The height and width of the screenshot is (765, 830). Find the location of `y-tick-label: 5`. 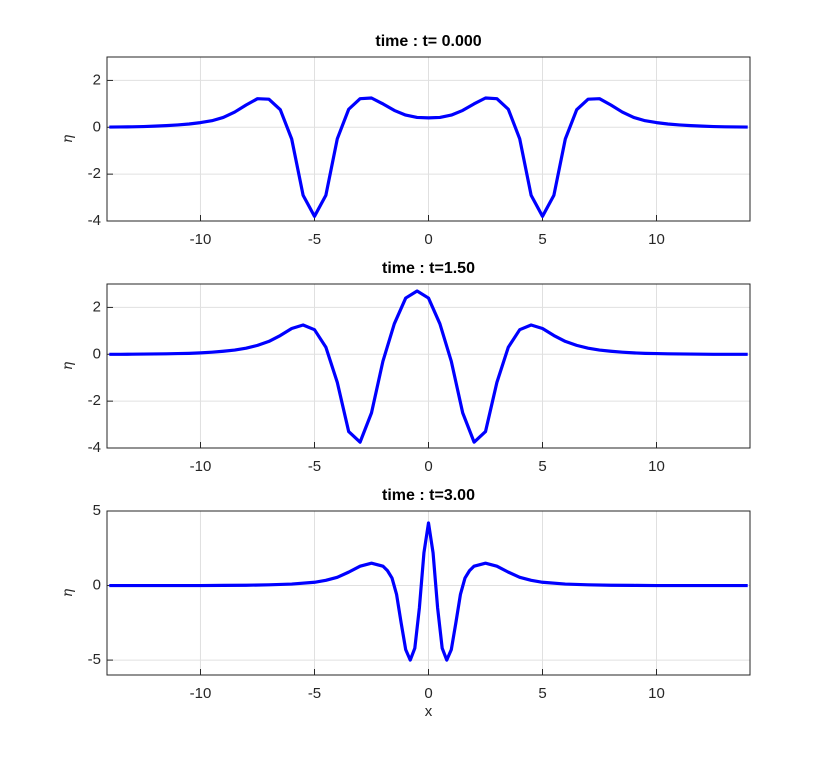

y-tick-label: 5 is located at coordinates (97, 510).